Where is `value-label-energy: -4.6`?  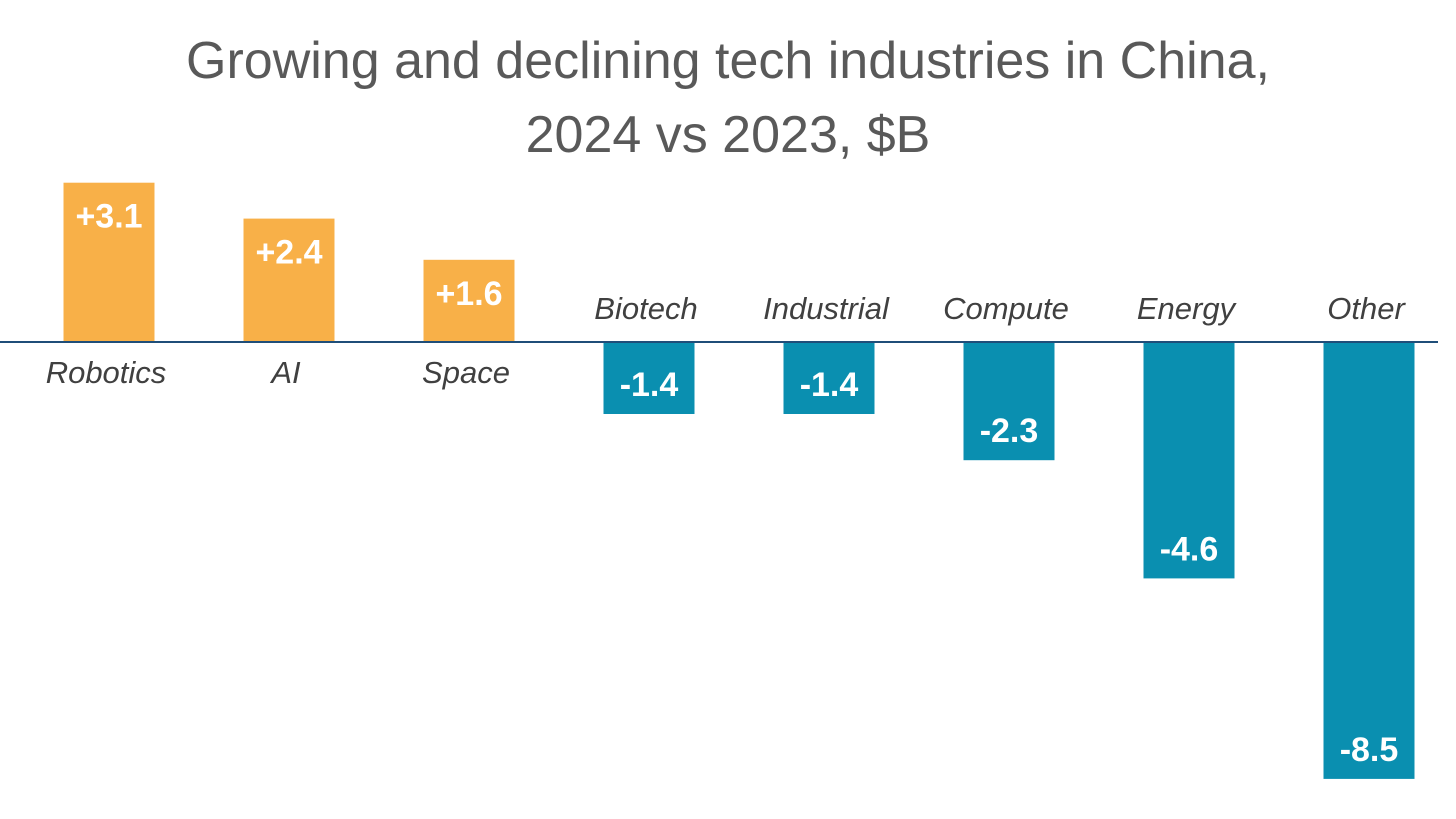
value-label-energy: -4.6 is located at coordinates (1189, 549).